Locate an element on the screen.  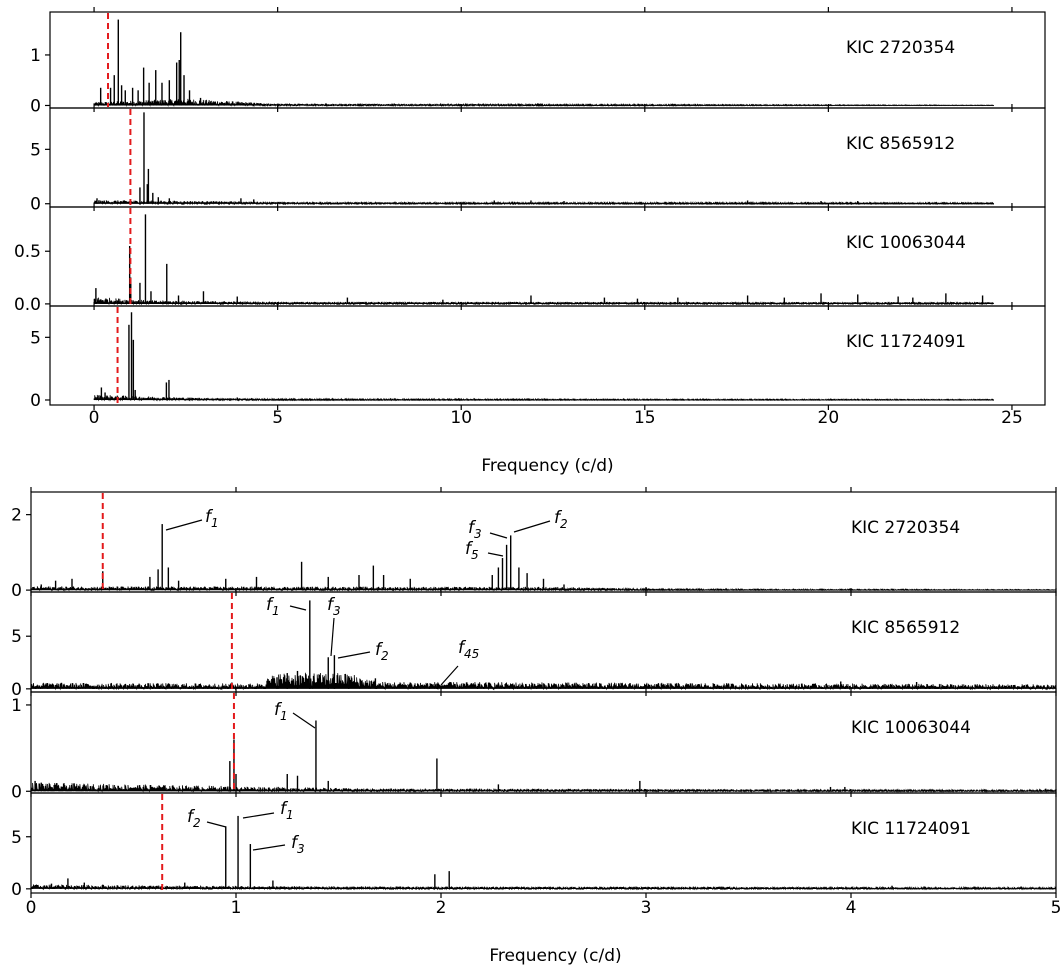
panel-1-1: 0 1 KIC 2720354 is located at coordinates (538, 61).